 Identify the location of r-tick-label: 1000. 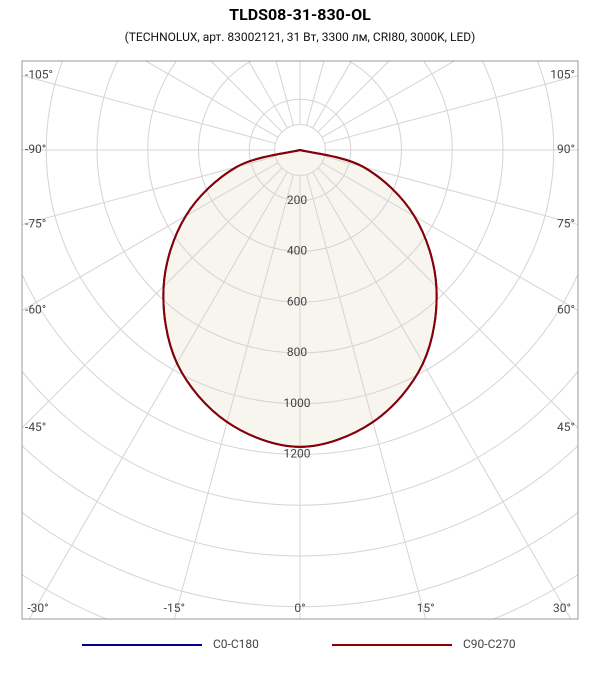
(297, 403).